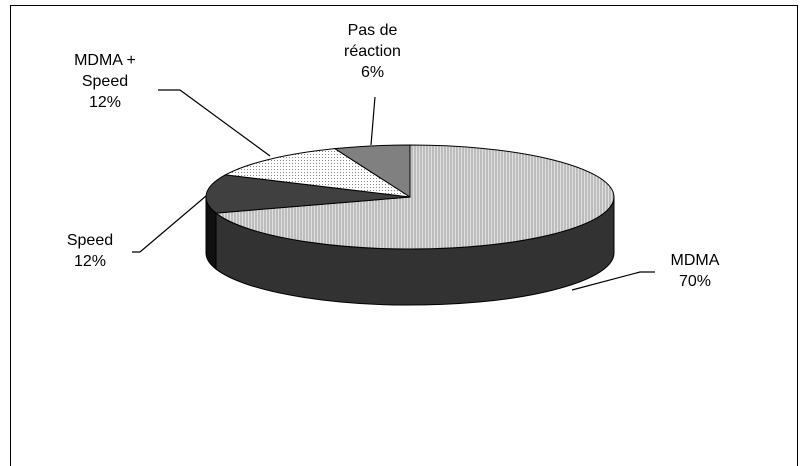 The image size is (802, 466). I want to click on data-label: Pas de réaction 6%, so click(372, 51).